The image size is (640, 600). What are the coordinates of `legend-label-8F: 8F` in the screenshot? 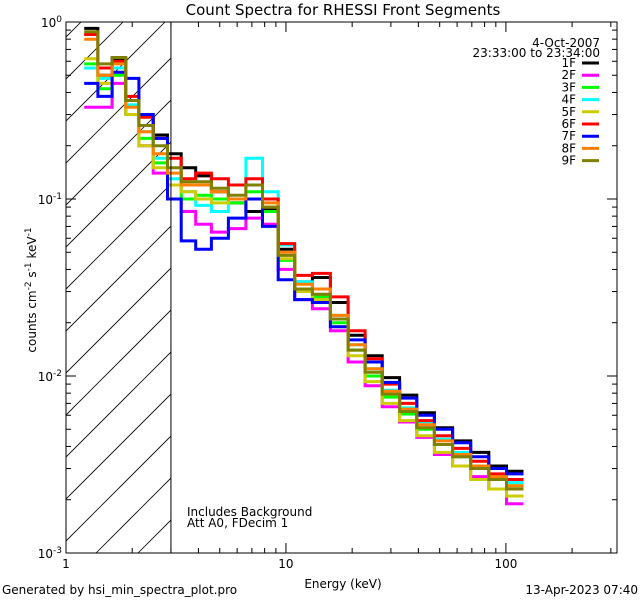 It's located at (568, 148).